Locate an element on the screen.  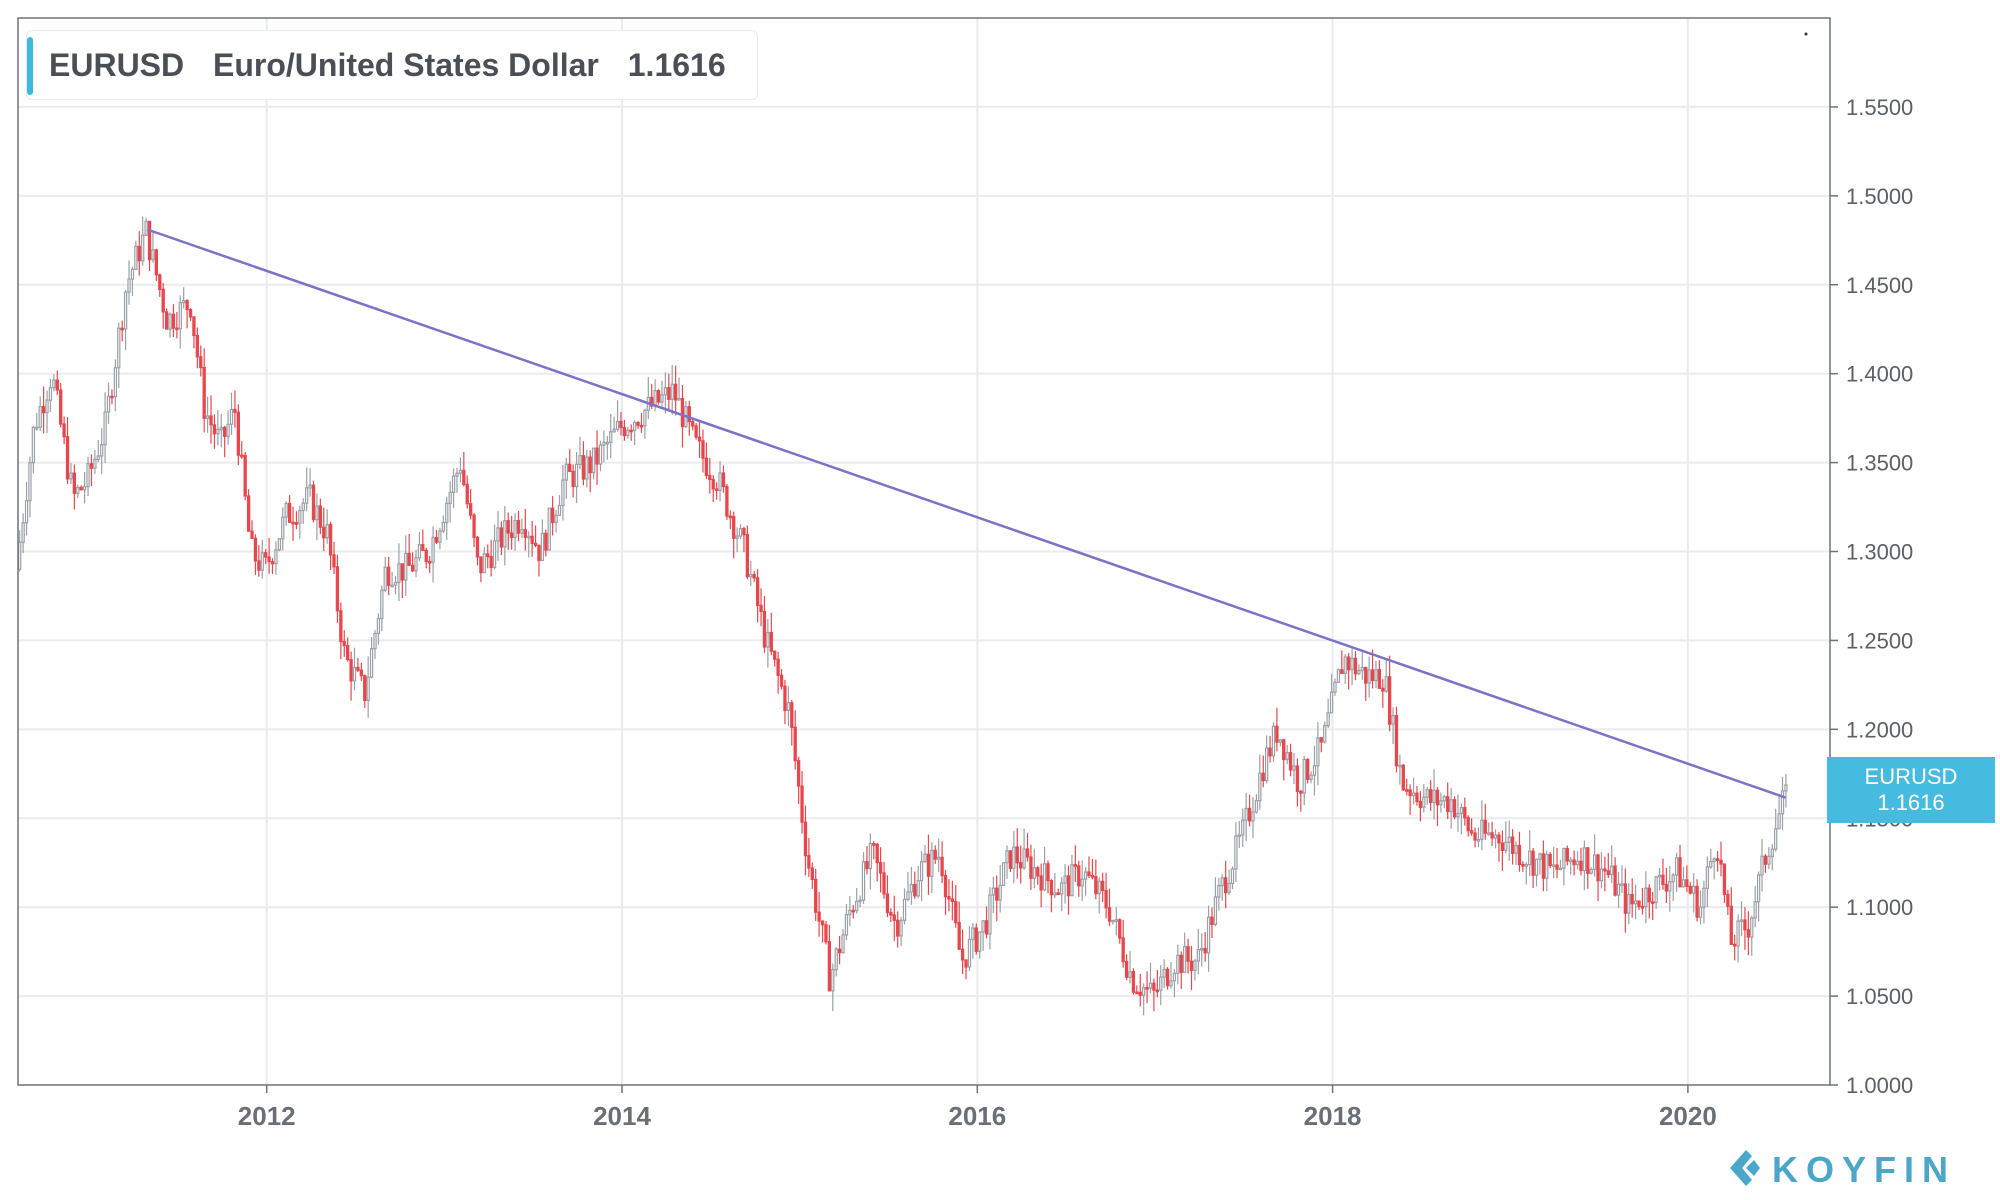
x-tick-label: 2018 is located at coordinates (1333, 1116).